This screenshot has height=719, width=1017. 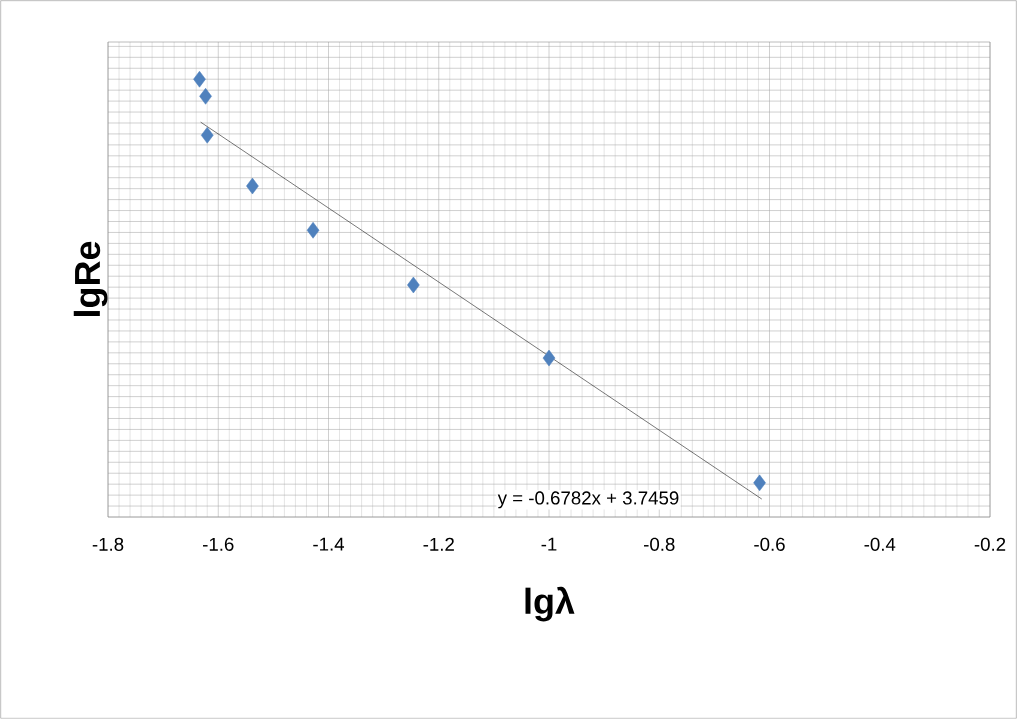 I want to click on x-tick-label: -1, so click(x=549, y=544).